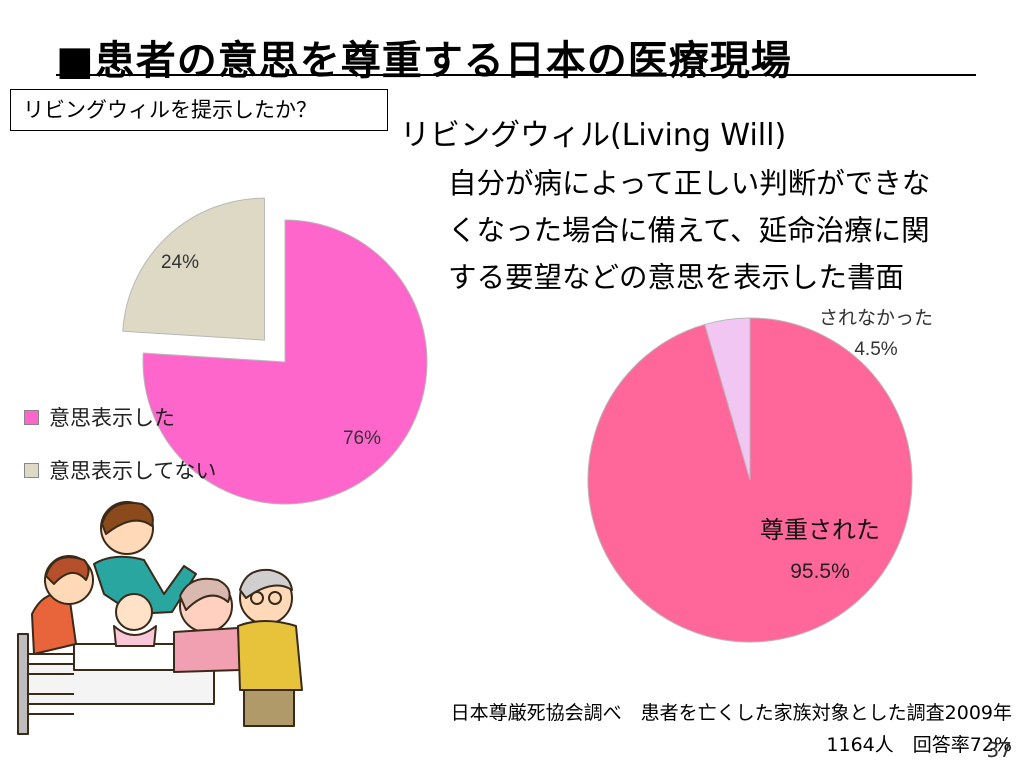 The width and height of the screenshot is (1024, 768). Describe the element at coordinates (875, 349) in the screenshot. I see `data-label: 4.5%` at that location.